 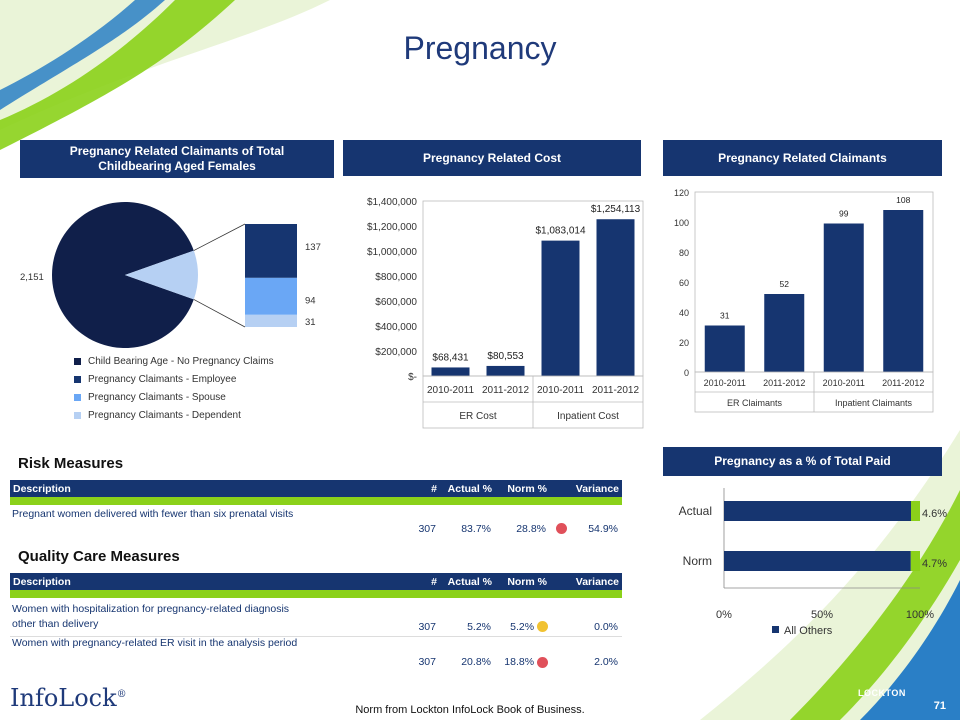 What do you see at coordinates (396, 302) in the screenshot?
I see `y-tick-label: $600,000` at bounding box center [396, 302].